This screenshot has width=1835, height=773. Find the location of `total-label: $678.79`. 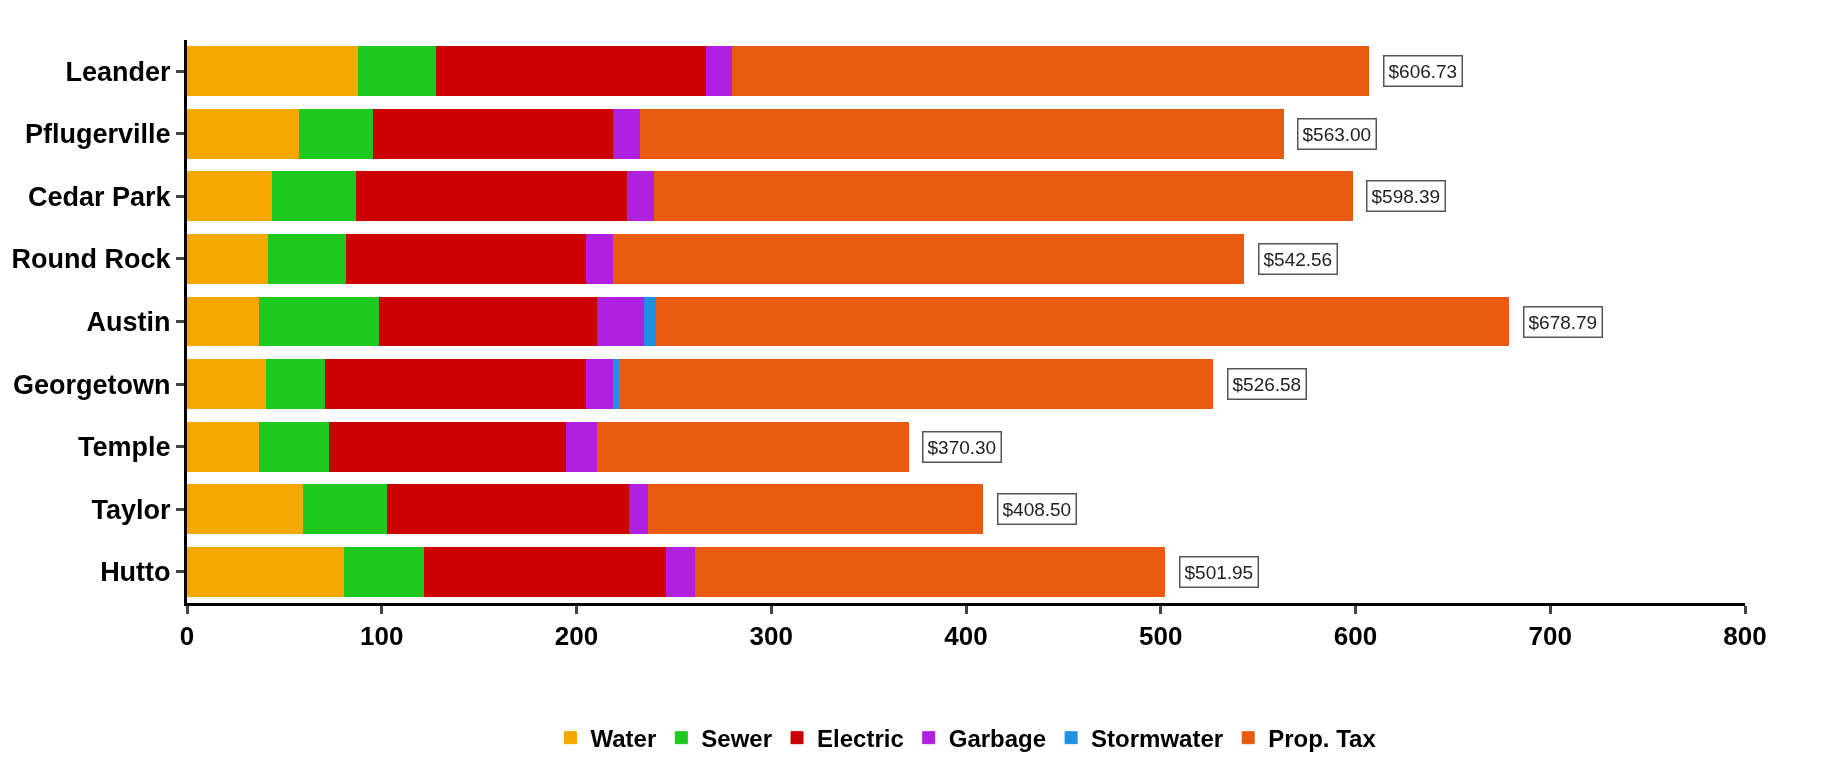

total-label: $678.79 is located at coordinates (1563, 322).